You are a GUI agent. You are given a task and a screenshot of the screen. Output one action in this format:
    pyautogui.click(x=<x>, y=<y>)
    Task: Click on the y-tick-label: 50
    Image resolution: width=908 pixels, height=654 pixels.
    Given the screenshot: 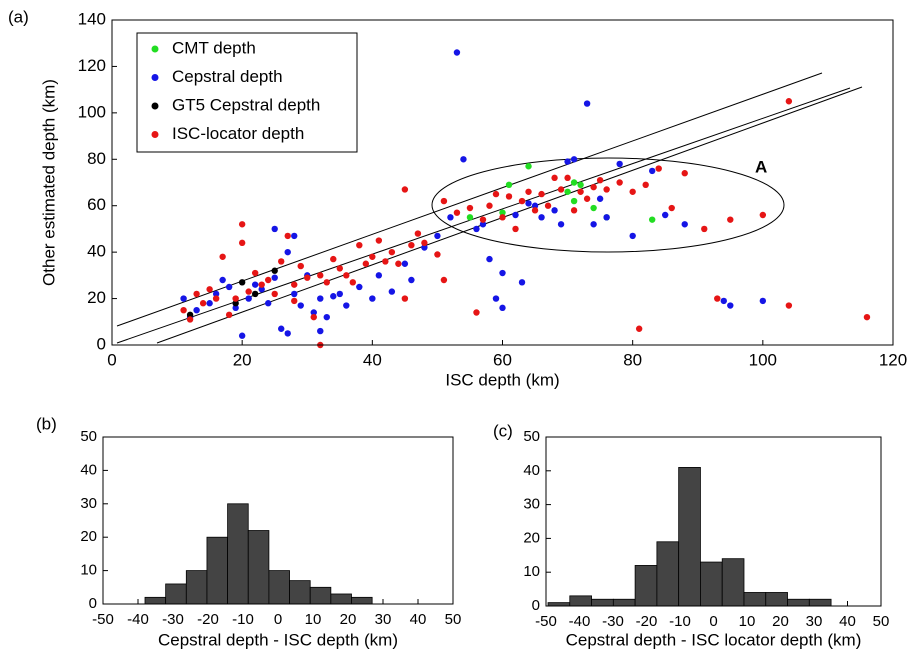 What is the action you would take?
    pyautogui.click(x=88, y=436)
    